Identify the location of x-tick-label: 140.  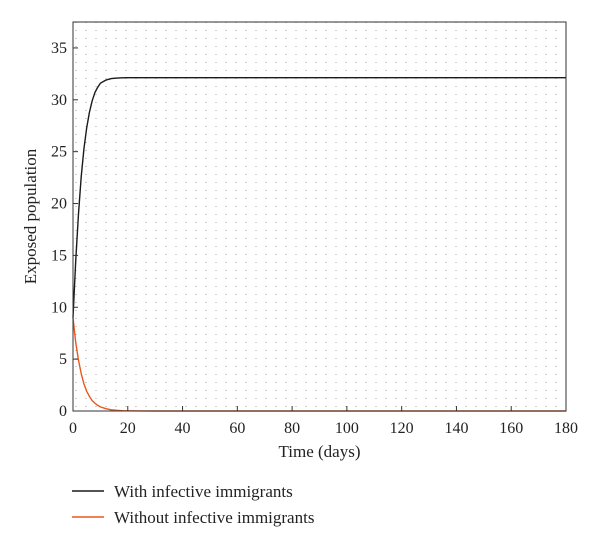
(456, 428).